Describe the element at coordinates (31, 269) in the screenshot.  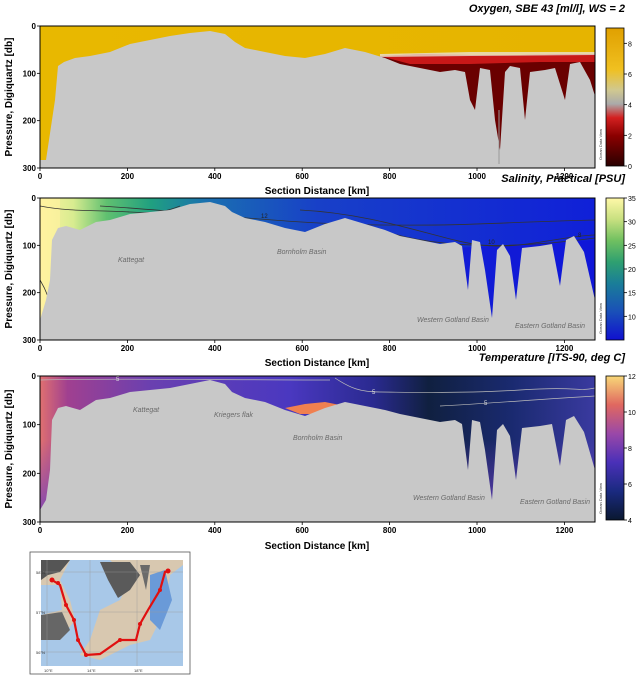
I see `salinity-y-axis: 0 100 200 300` at that location.